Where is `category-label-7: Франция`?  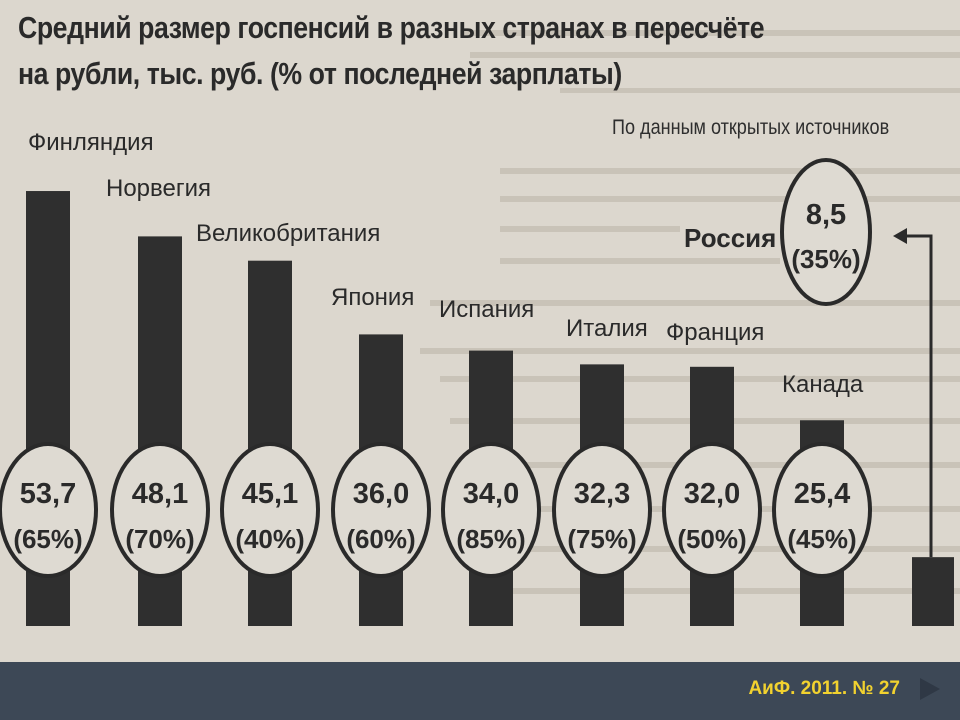
category-label-7: Франция is located at coordinates (715, 332).